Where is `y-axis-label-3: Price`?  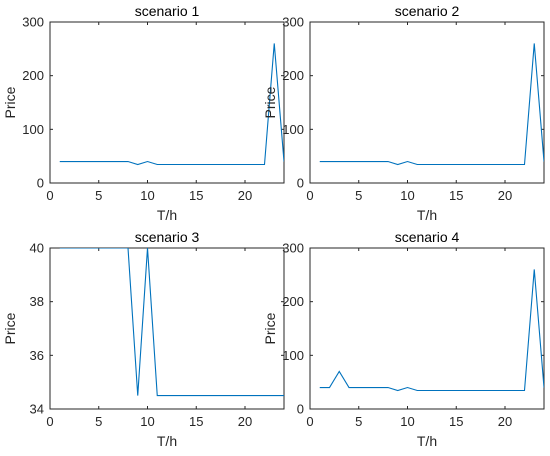 y-axis-label-3: Price is located at coordinates (10, 328).